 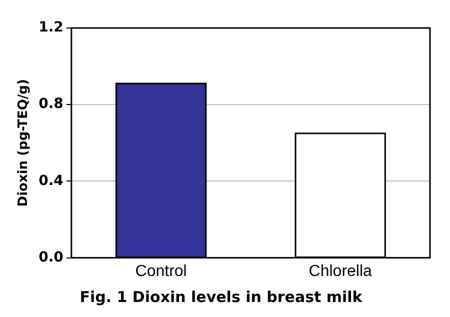 I want to click on y-tick-label: 0.0, so click(x=51, y=257).